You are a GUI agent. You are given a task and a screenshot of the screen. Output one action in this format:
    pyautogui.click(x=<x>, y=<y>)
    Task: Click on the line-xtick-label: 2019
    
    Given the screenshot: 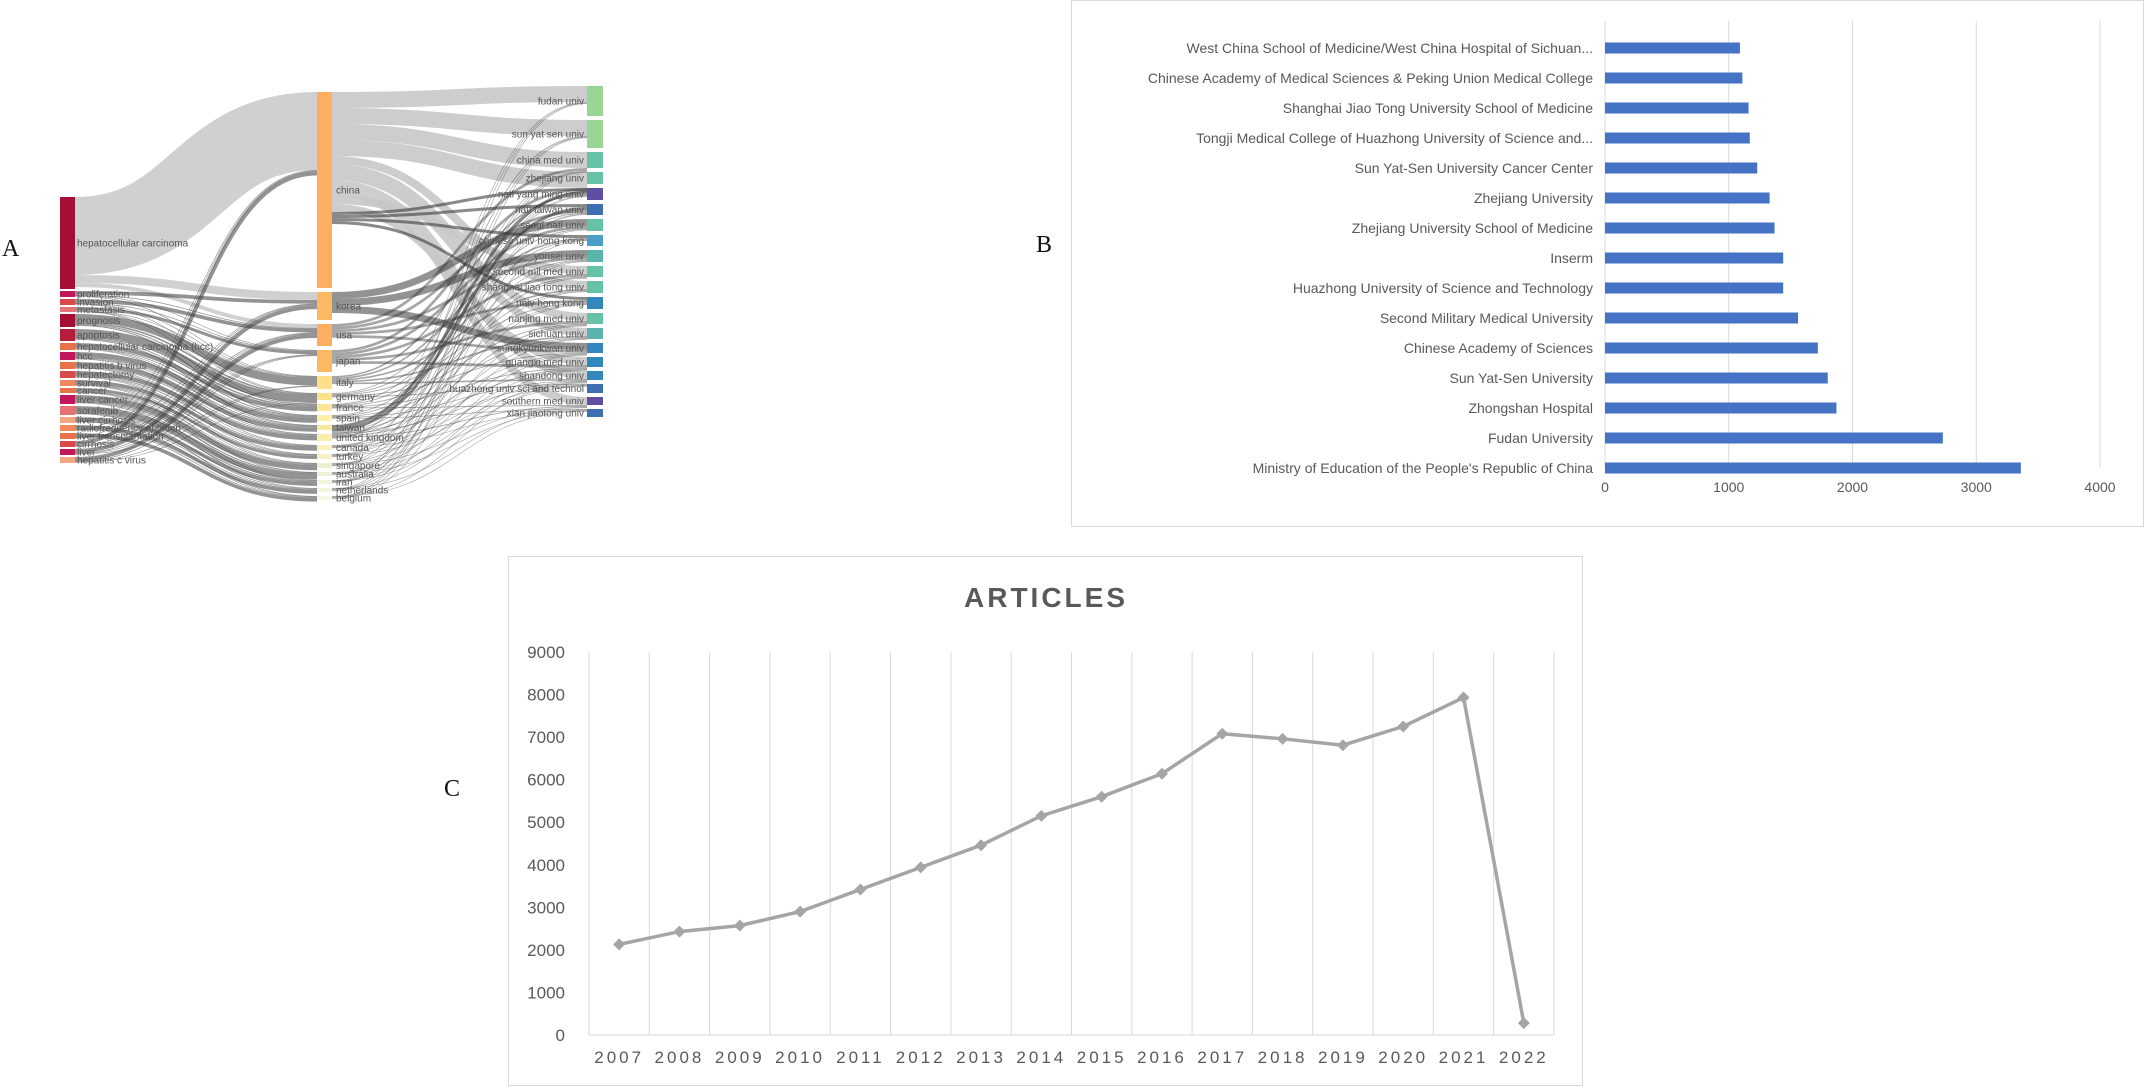 What is the action you would take?
    pyautogui.click(x=1343, y=1057)
    